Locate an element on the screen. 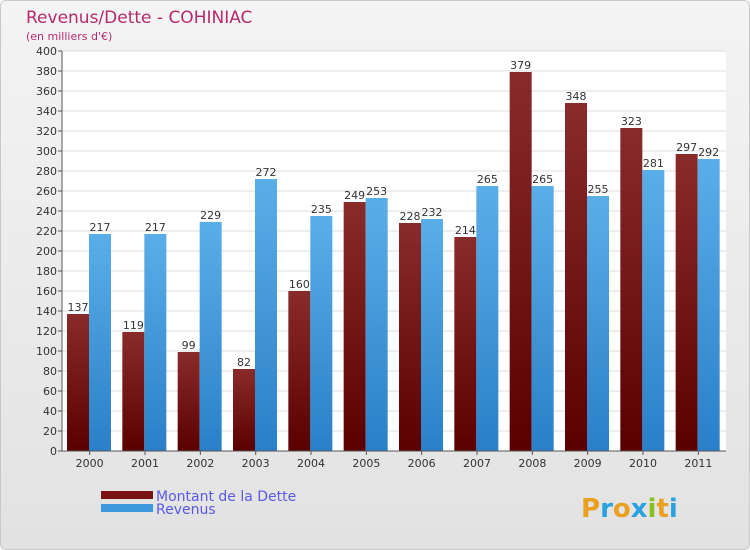 The height and width of the screenshot is (550, 750). y-tick-label: 140 is located at coordinates (46, 311).